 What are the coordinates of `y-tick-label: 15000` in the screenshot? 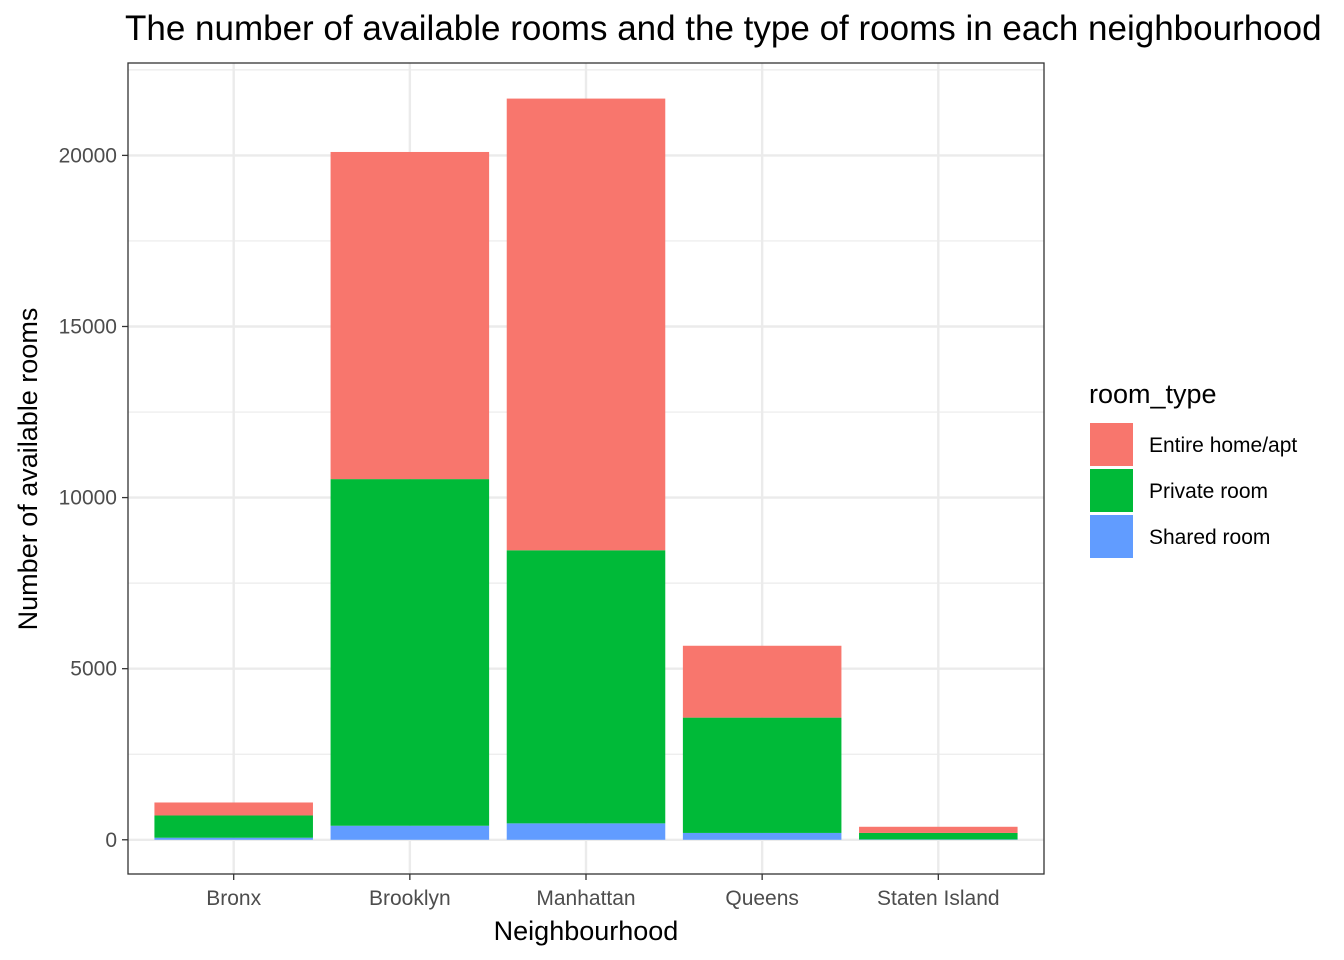 It's located at (88, 326).